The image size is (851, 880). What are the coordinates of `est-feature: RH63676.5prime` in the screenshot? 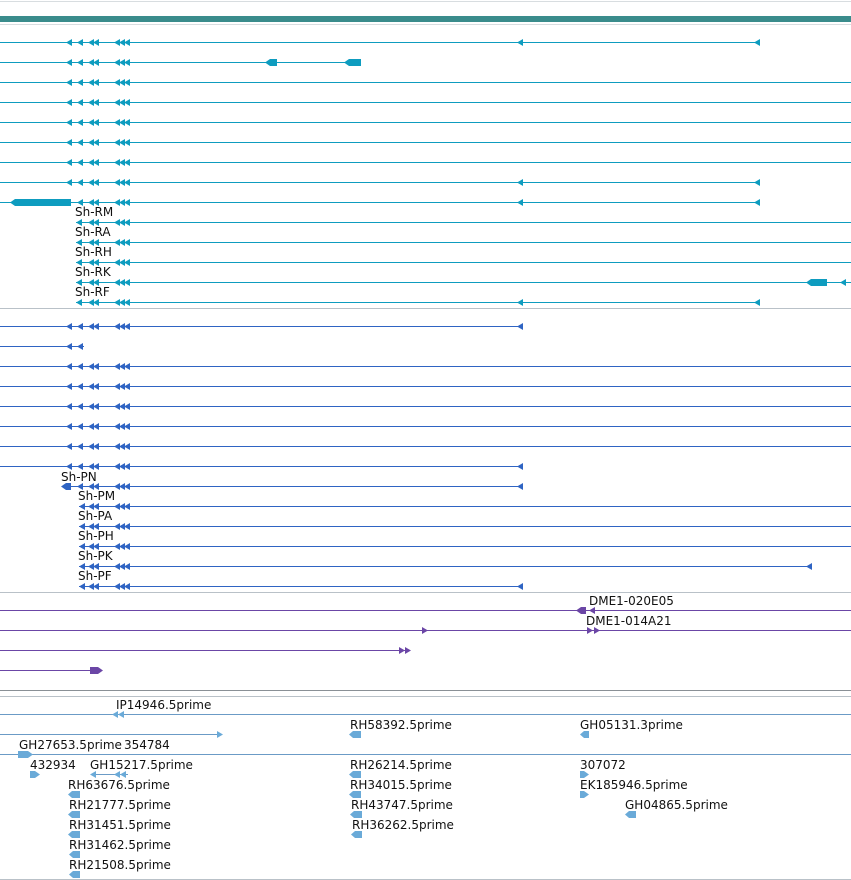 It's located at (119, 788).